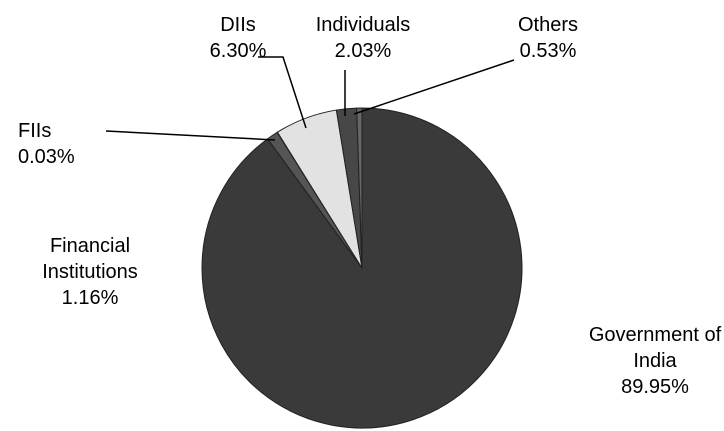 The image size is (724, 431). What do you see at coordinates (35, 131) in the screenshot?
I see `category-label: FIIs` at bounding box center [35, 131].